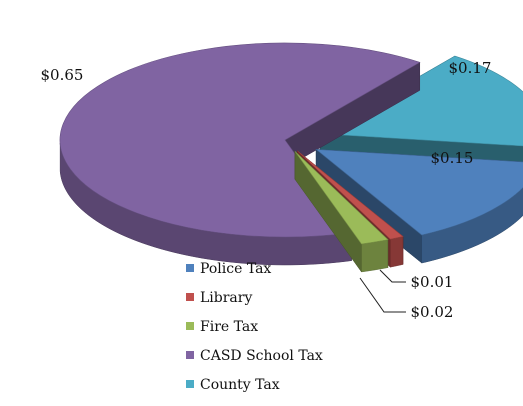  Describe the element at coordinates (240, 385) in the screenshot. I see `legend-label: County Tax` at that location.